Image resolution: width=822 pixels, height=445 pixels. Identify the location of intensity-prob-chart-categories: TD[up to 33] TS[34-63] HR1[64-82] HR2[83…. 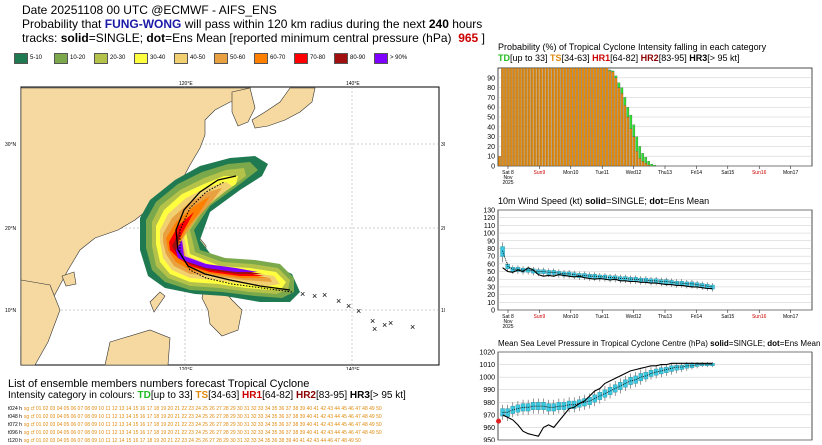
(619, 58).